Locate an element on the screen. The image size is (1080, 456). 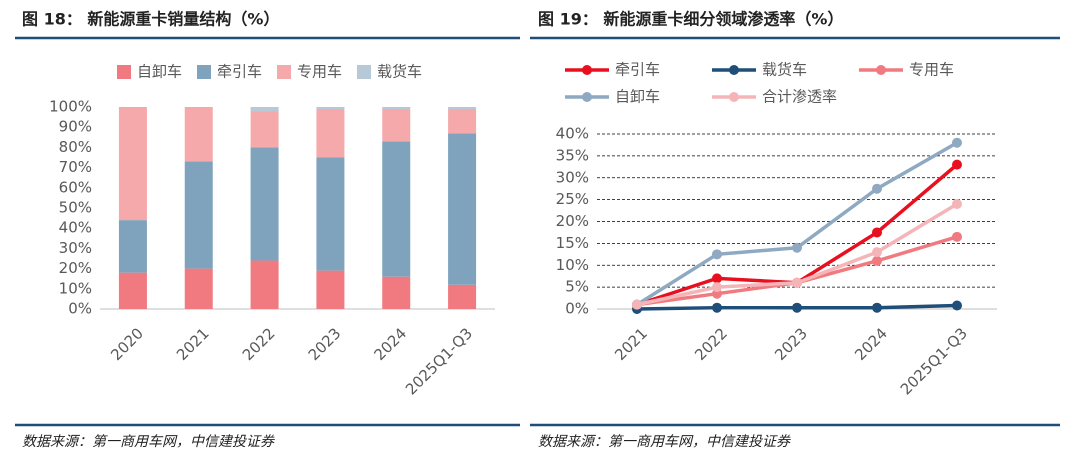
chart-title: 图 18： 新能源重卡销量结构（%） is located at coordinates (150, 19).